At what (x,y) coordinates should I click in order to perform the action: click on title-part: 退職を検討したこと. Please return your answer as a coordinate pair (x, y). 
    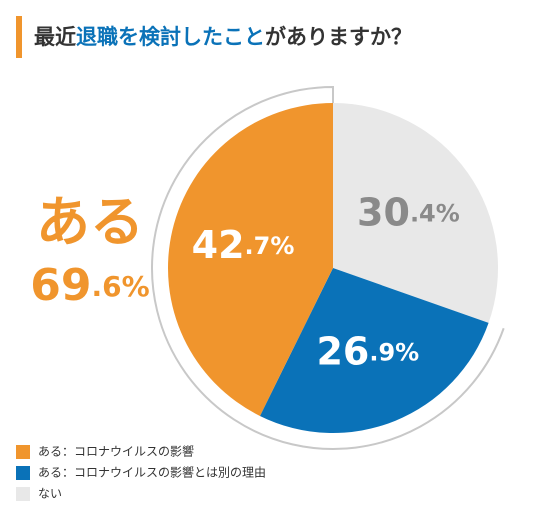
    Looking at the image, I should click on (170, 37).